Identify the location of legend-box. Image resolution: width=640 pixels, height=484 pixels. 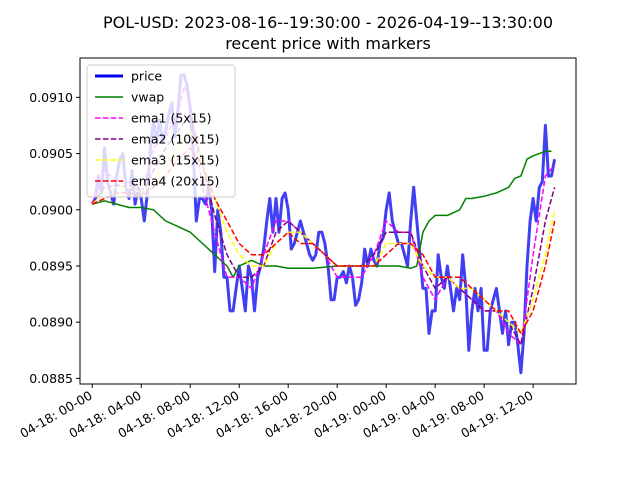
(161, 131).